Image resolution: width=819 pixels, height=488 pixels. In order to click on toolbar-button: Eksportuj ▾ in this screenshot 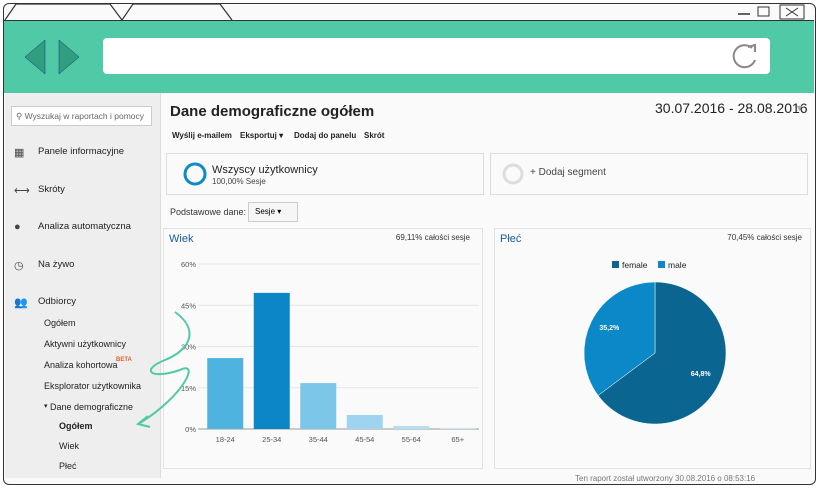, I will do `click(262, 135)`.